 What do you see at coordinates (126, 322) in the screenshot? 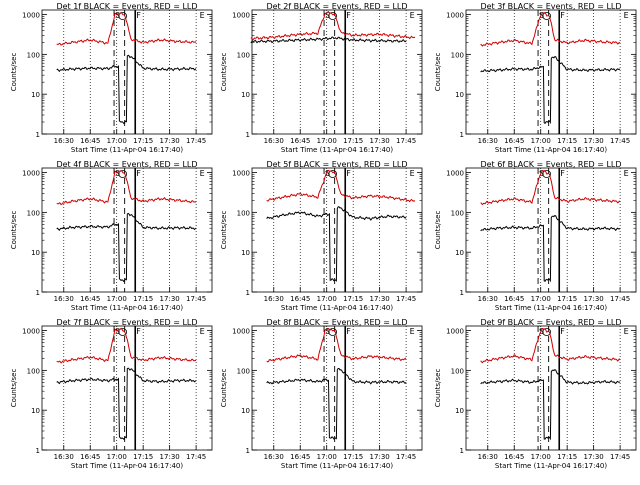
I see `panel-title: Det 7f BLACK = Events, RED = LLD` at bounding box center [126, 322].